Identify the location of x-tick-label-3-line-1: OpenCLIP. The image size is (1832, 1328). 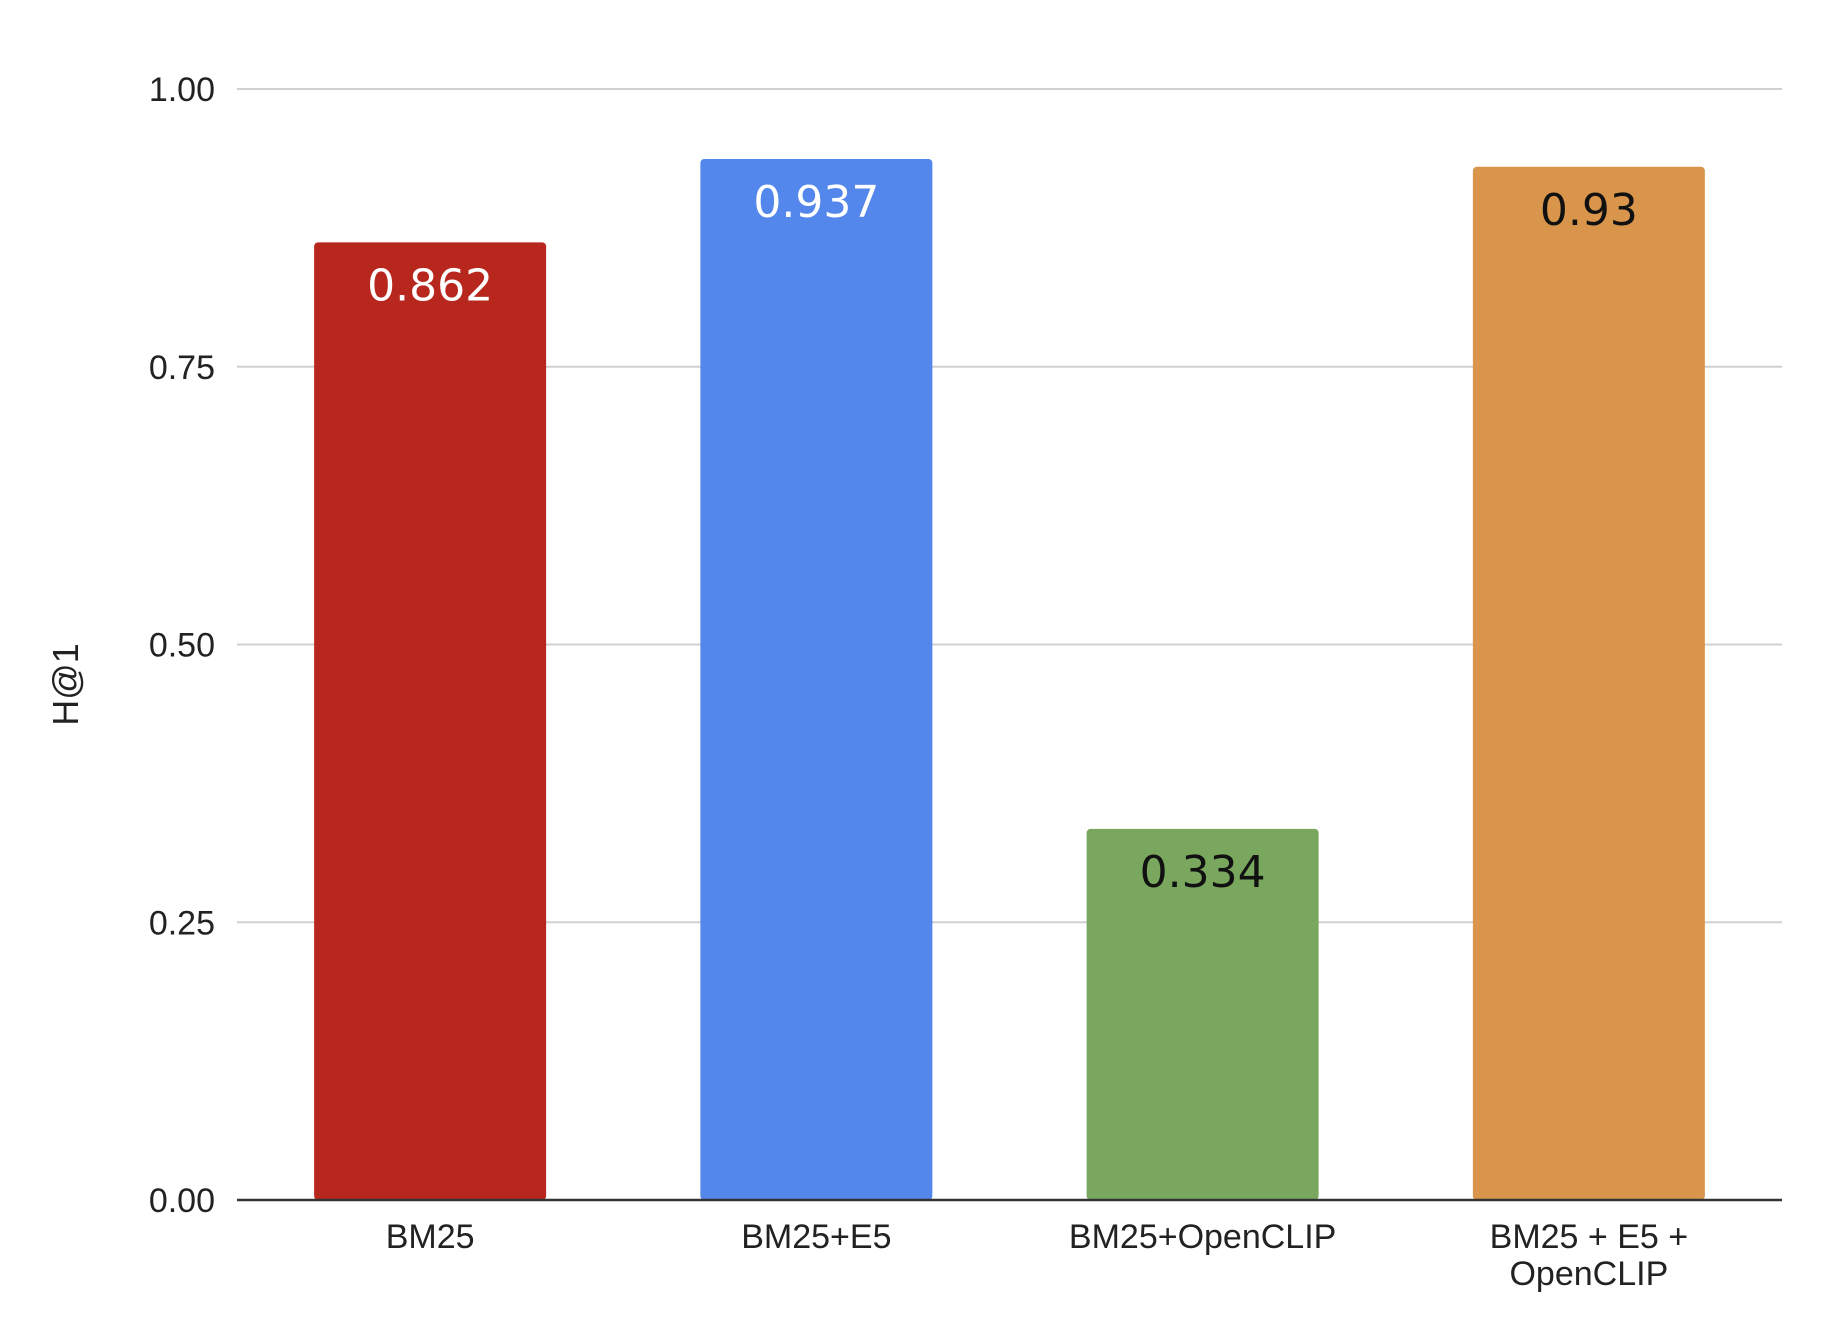
(1588, 1274).